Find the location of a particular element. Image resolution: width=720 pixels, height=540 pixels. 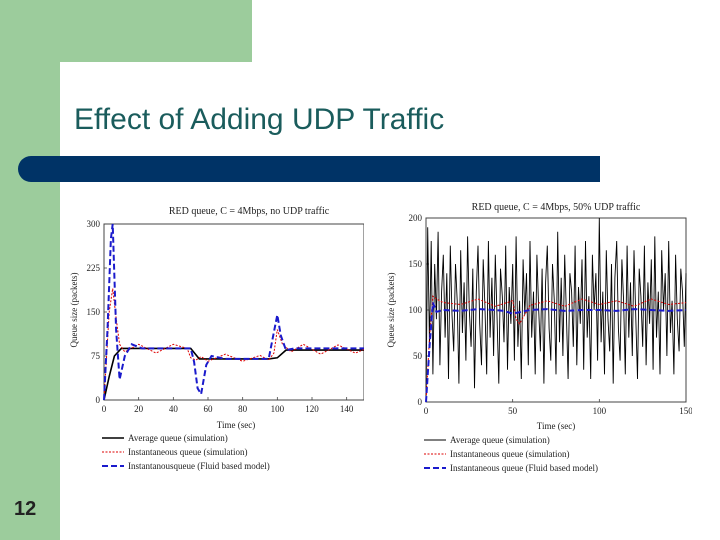

x-tick-label: 140 is located at coordinates (347, 409).